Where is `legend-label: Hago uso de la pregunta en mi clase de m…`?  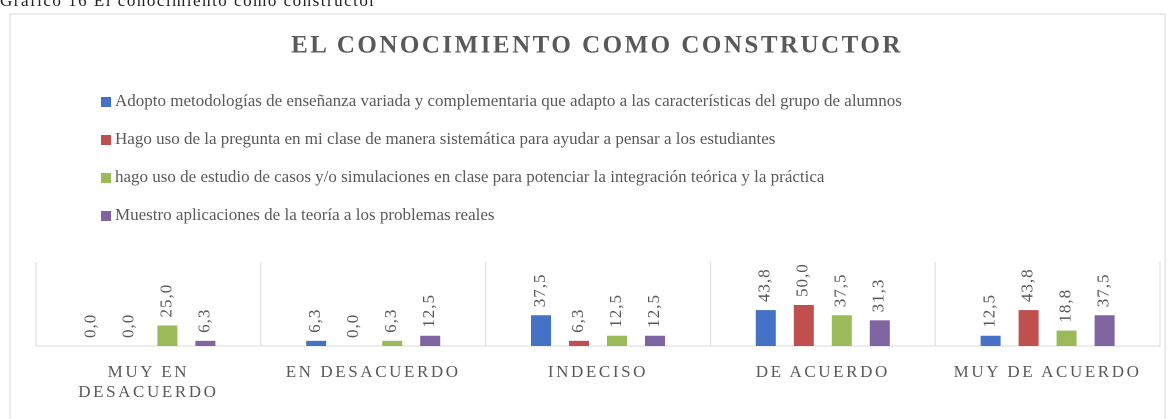
legend-label: Hago uso de la pregunta en mi clase de m… is located at coordinates (445, 138).